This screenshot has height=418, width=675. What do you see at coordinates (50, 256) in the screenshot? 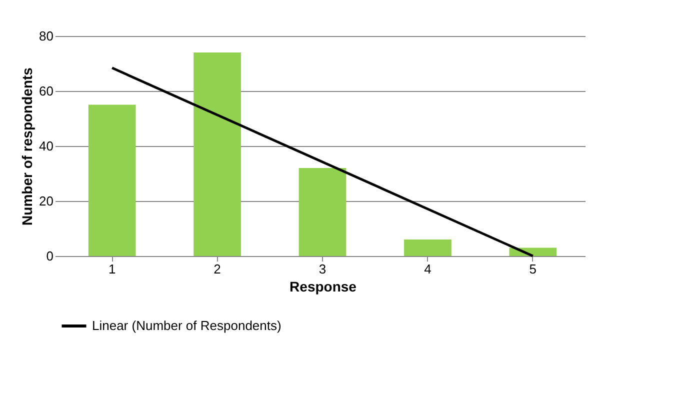
I see `y-tick-label: 0` at bounding box center [50, 256].